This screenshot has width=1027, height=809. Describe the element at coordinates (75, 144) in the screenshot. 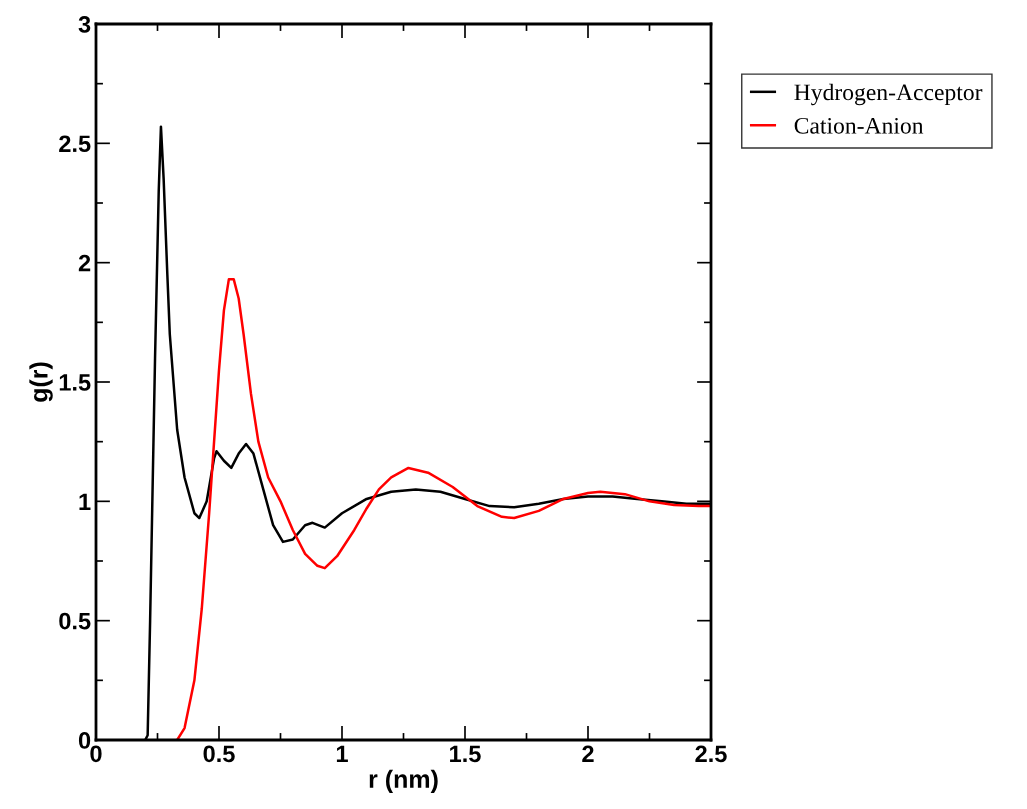

I see `y-tick-label: 2.5` at that location.